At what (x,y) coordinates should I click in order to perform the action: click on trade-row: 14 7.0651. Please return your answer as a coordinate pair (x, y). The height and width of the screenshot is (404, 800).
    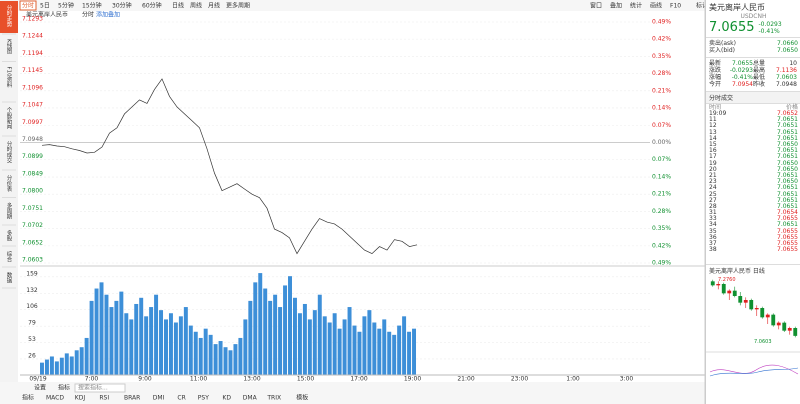
    Looking at the image, I should click on (753, 138).